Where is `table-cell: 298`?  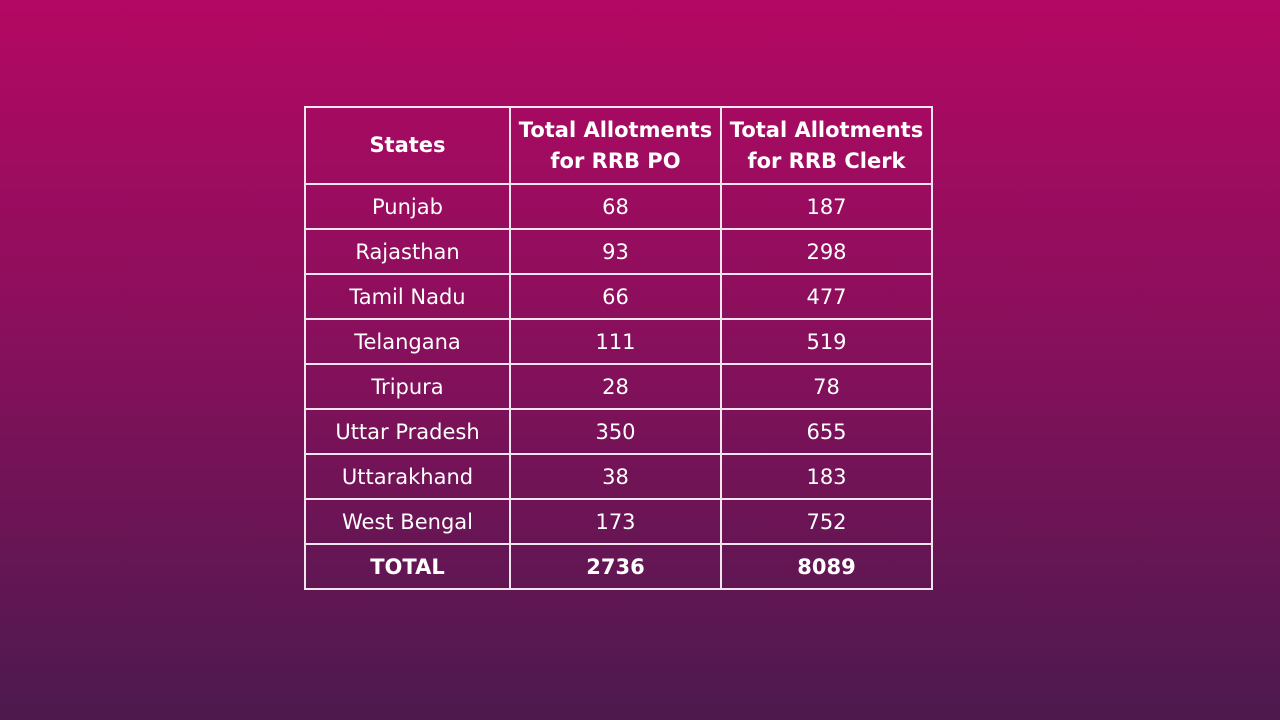 table-cell: 298 is located at coordinates (826, 251).